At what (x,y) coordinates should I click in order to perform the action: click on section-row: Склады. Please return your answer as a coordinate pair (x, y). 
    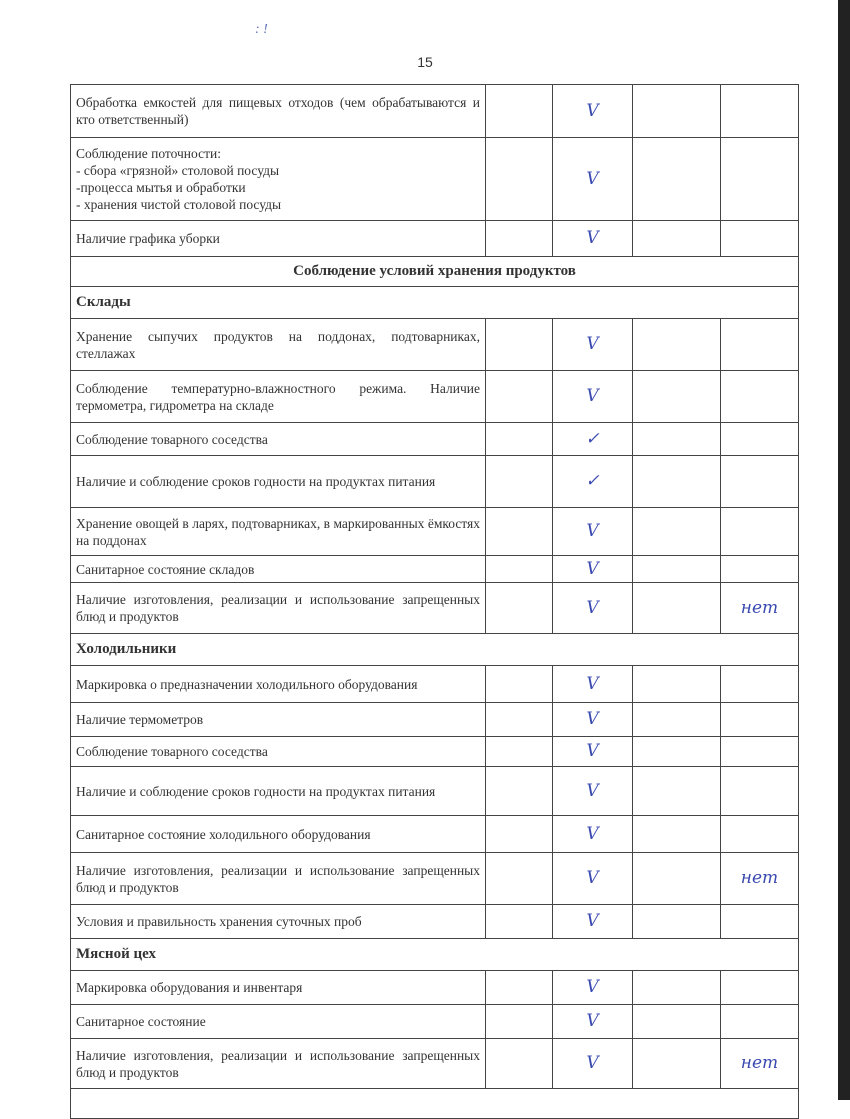
    Looking at the image, I should click on (434, 302).